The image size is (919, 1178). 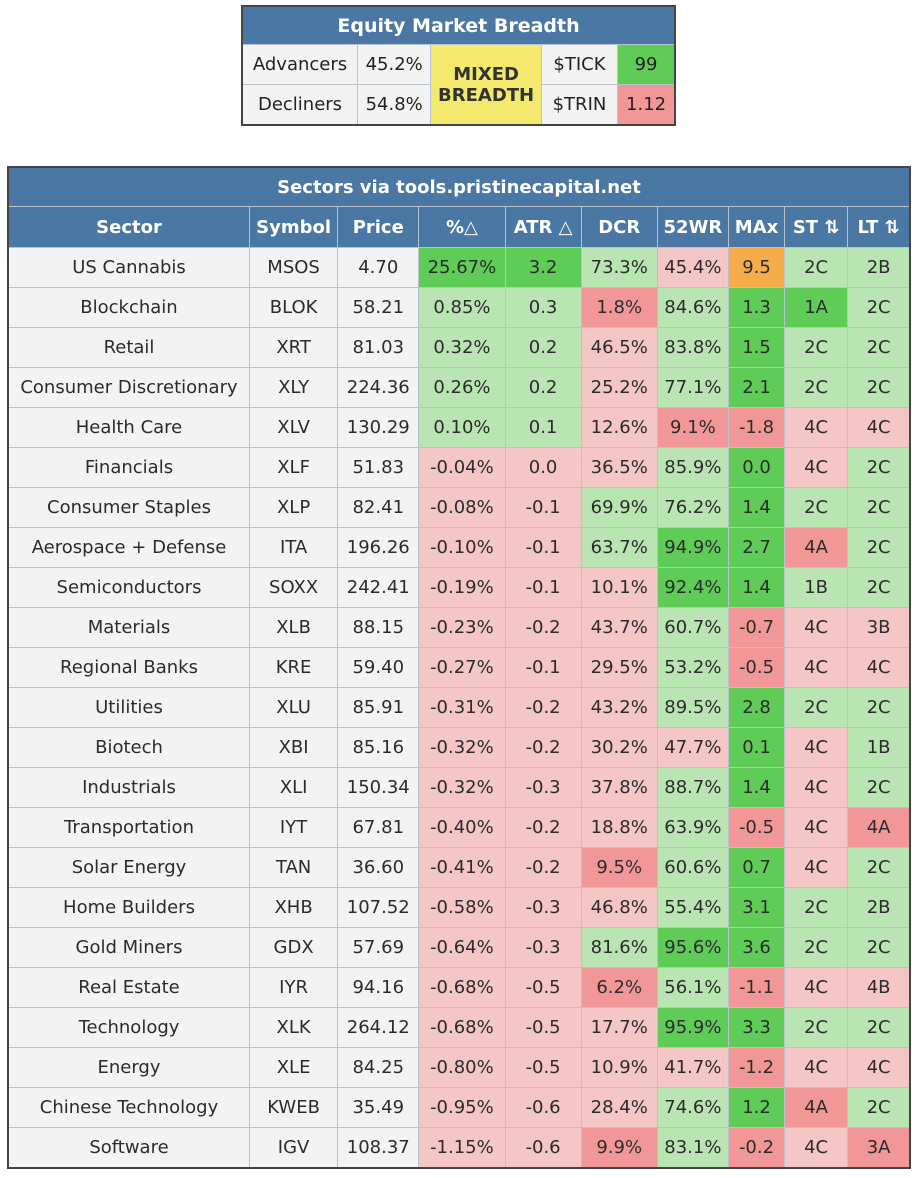 What do you see at coordinates (619, 707) in the screenshot?
I see `dcr-cell: 43.2%` at bounding box center [619, 707].